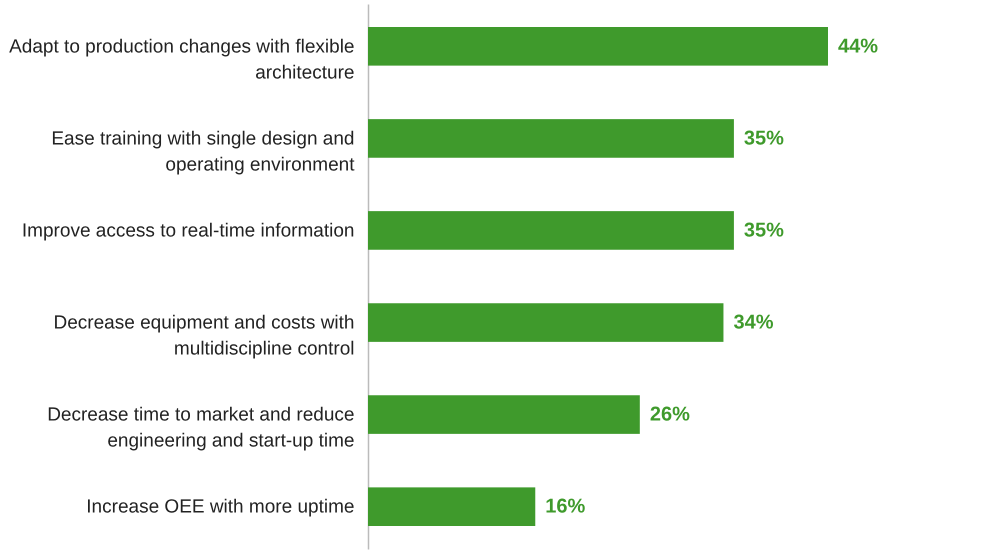 Image resolution: width=1000 pixels, height=555 pixels. Describe the element at coordinates (858, 46) in the screenshot. I see `data-label: 44%` at that location.